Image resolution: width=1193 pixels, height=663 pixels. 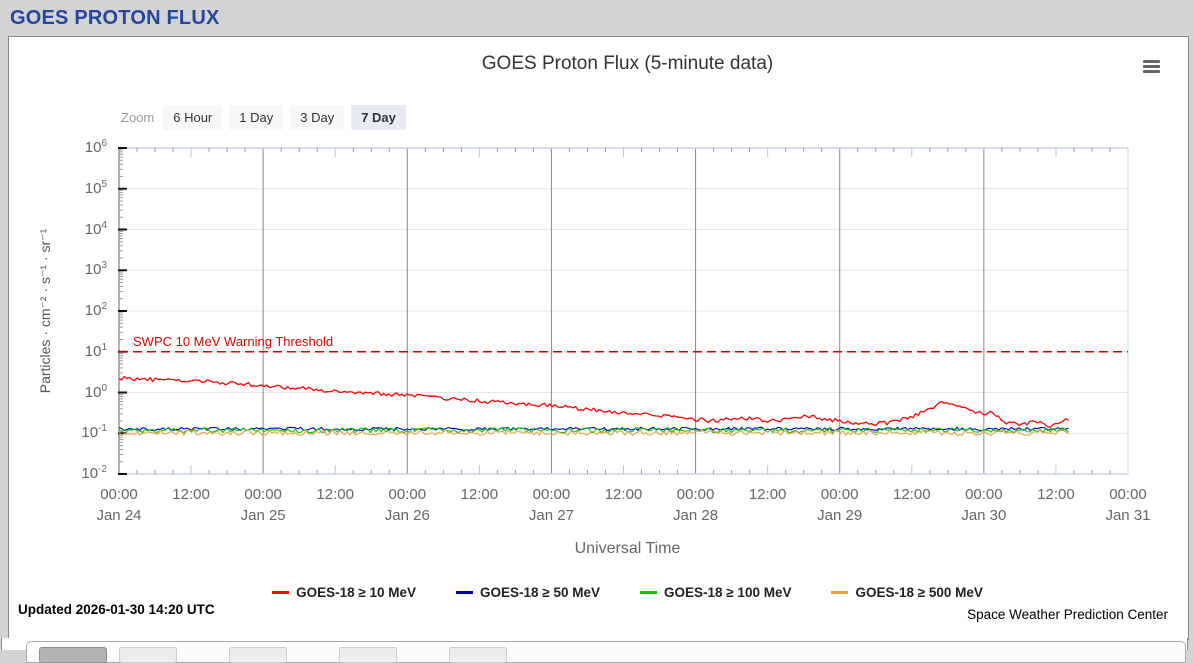 I want to click on x-axis-date-label: Jan 27, so click(x=551, y=515).